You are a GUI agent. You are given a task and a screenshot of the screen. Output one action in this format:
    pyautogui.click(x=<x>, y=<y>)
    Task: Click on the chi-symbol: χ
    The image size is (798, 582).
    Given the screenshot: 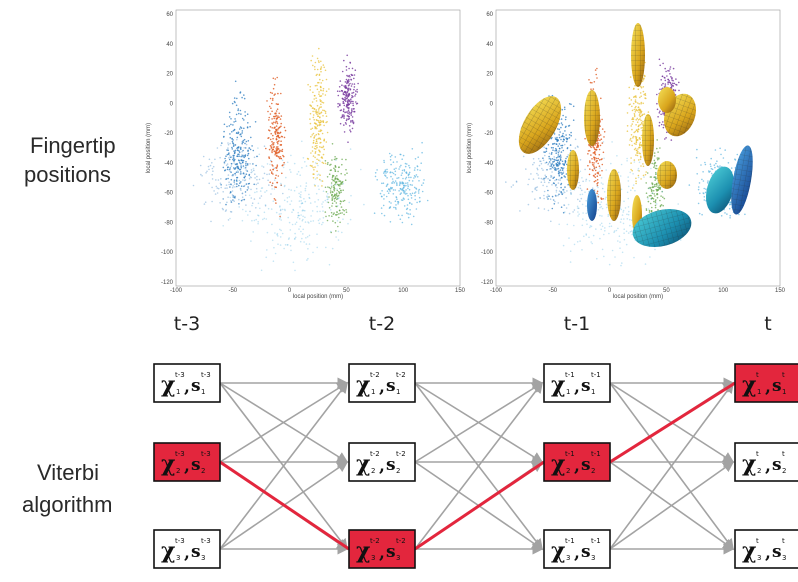 What is the action you would take?
    pyautogui.click(x=749, y=385)
    